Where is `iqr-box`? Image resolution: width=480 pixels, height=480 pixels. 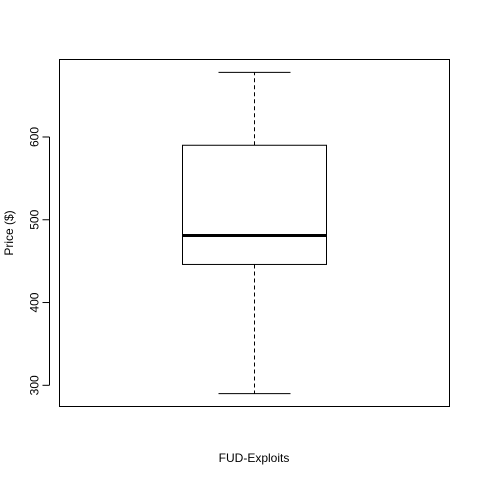 iqr-box is located at coordinates (254, 204).